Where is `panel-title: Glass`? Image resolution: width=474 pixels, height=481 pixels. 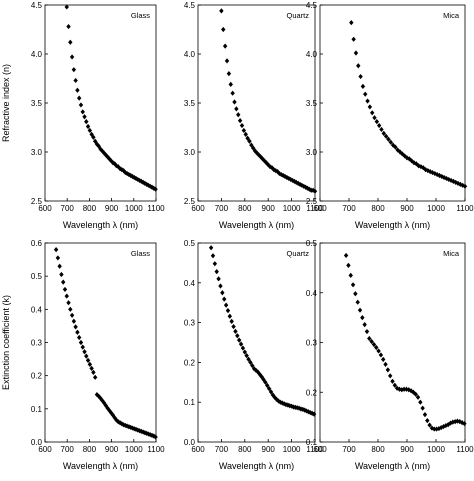 panel-title: Glass is located at coordinates (140, 15).